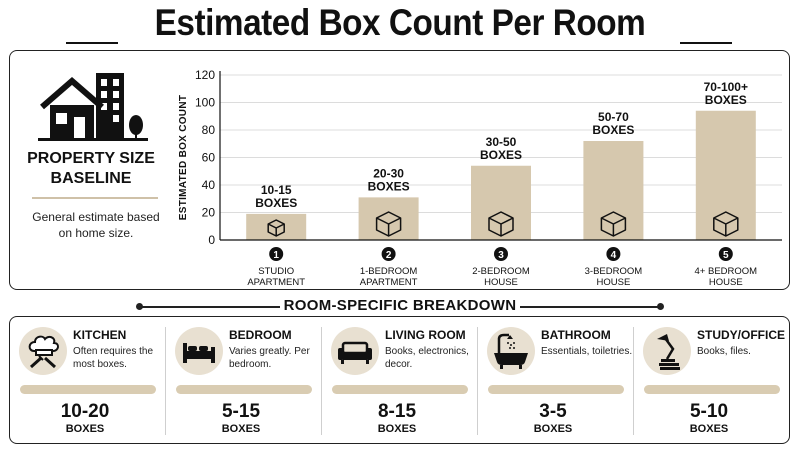 The width and height of the screenshot is (800, 450). What do you see at coordinates (205, 75) in the screenshot?
I see `y-tick-label: 120` at bounding box center [205, 75].